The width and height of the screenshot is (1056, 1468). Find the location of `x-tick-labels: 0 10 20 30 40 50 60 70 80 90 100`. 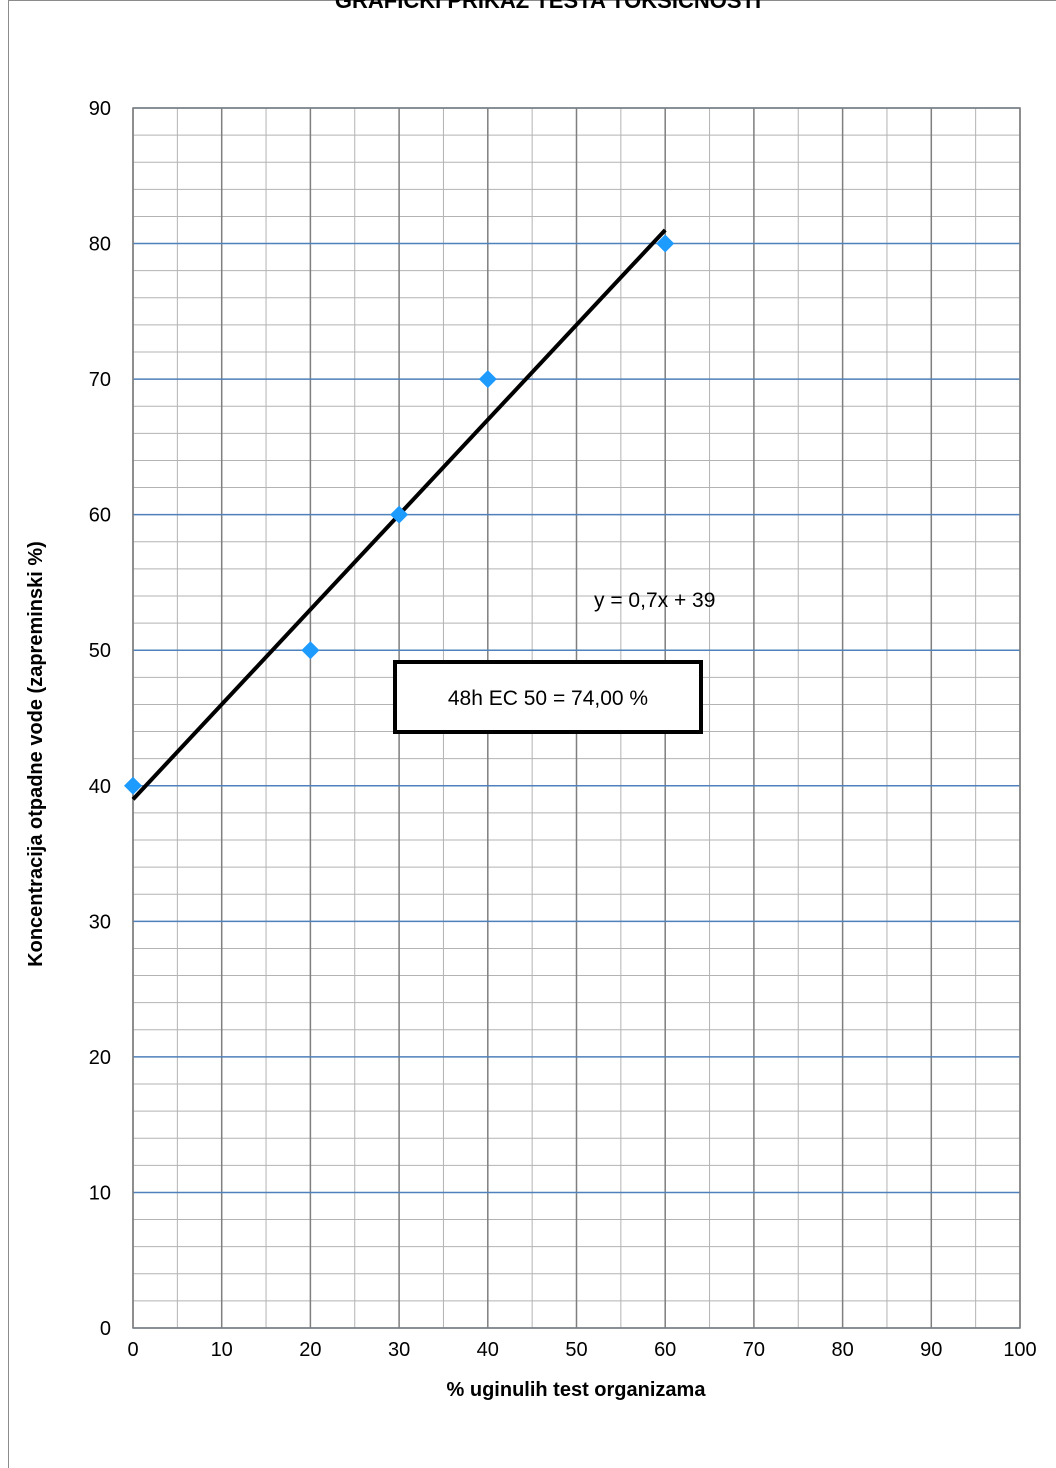

x-tick-labels: 0 10 20 30 40 50 60 70 80 90 100 is located at coordinates (581, 1350).